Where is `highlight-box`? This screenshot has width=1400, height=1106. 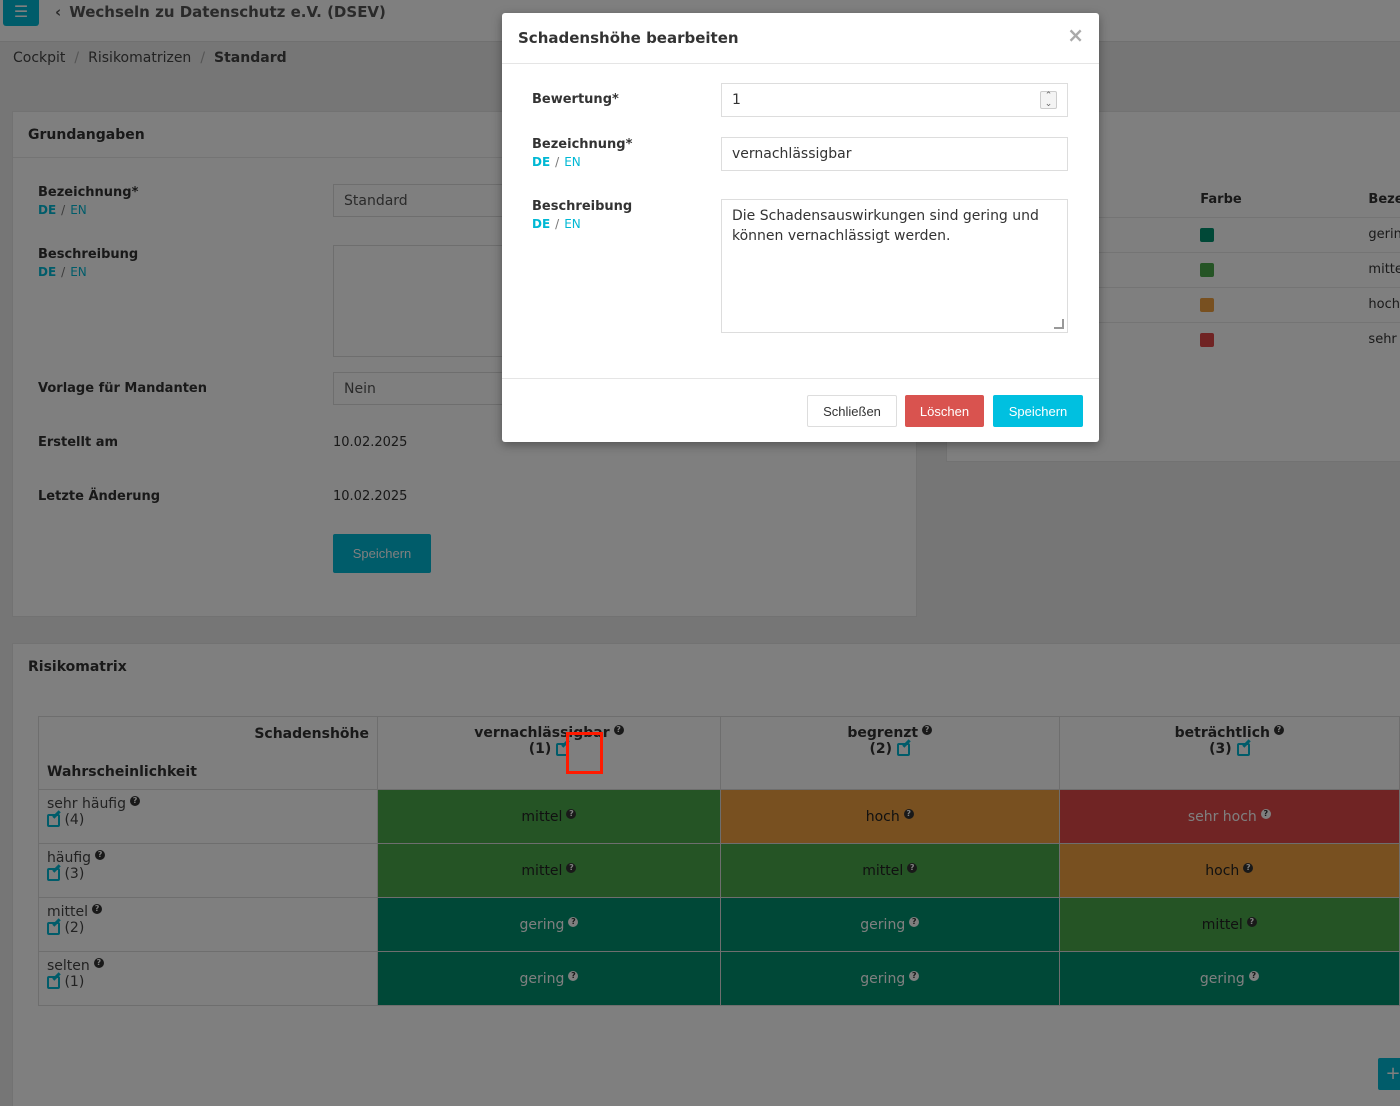 highlight-box is located at coordinates (584, 753).